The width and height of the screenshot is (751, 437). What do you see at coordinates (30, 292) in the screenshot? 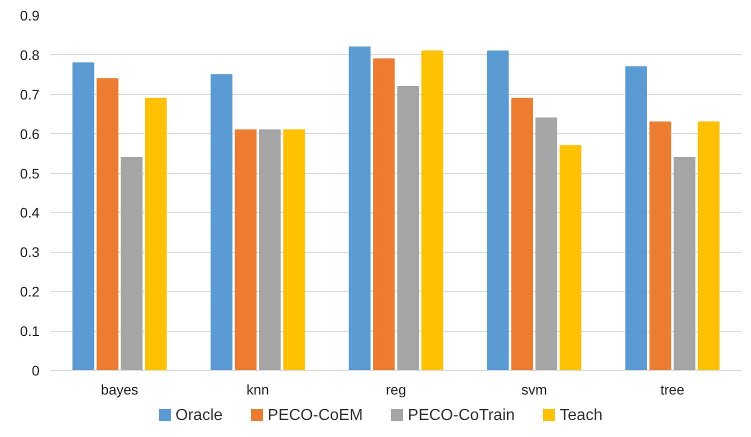
I see `y-tick-label: 0.2` at bounding box center [30, 292].